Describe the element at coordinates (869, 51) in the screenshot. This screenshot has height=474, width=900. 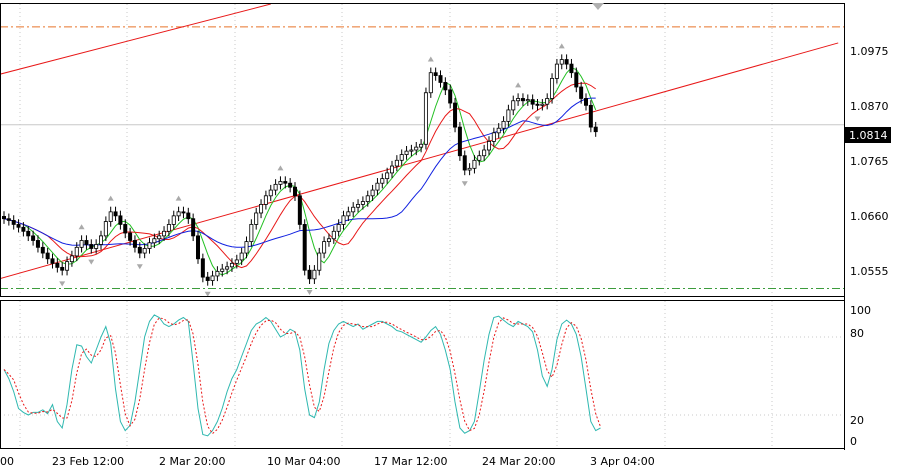
I see `price-tick: 1.0975` at that location.